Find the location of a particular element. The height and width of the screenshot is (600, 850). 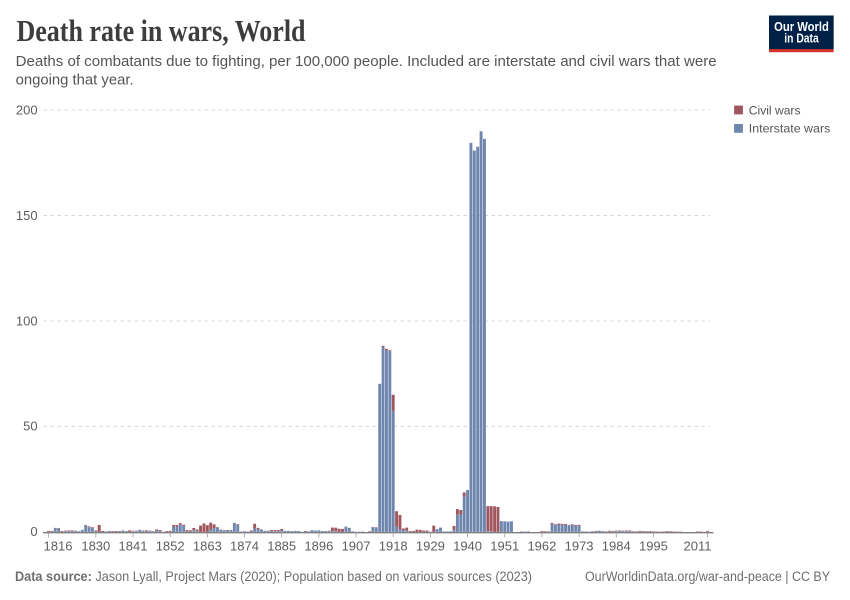

svg-text: 200 is located at coordinates (27, 109).